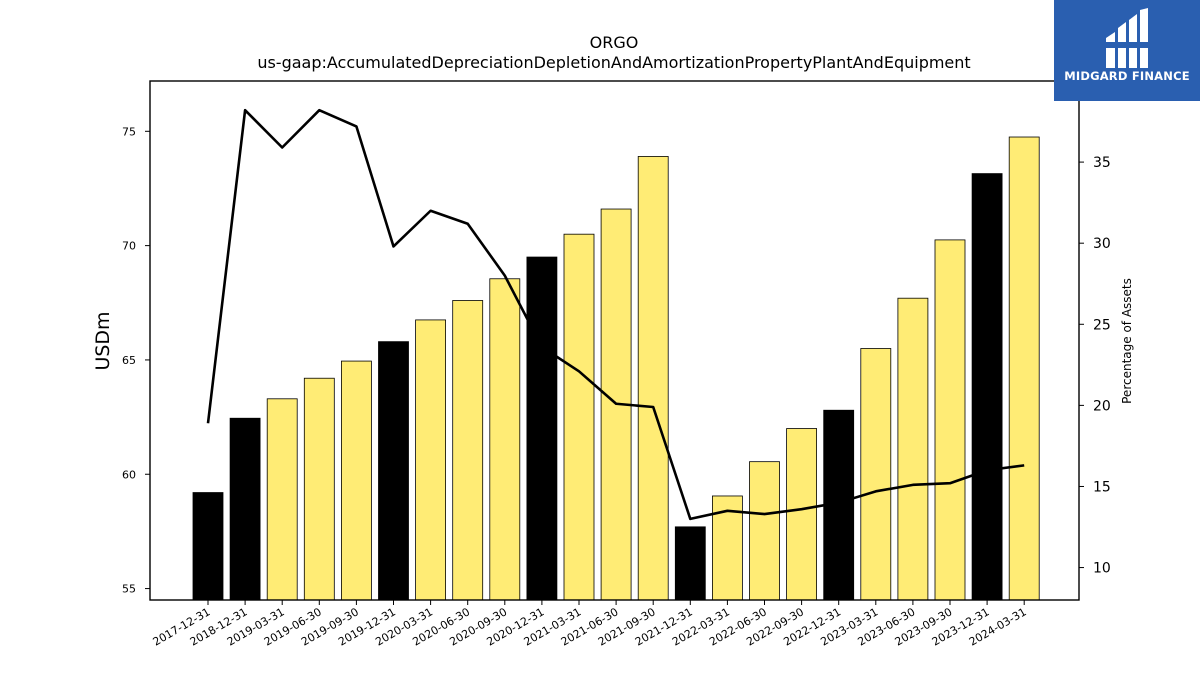 The width and height of the screenshot is (1200, 675). What do you see at coordinates (129, 131) in the screenshot?
I see `y-tick-label: 75` at bounding box center [129, 131].